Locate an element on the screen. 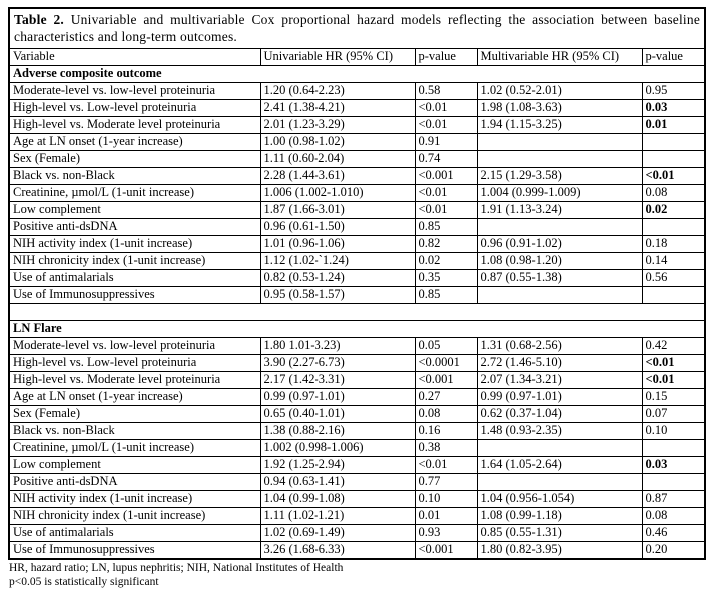 This screenshot has height=589, width=711. univariable-hr-cell: 1.01 (0.96-1.06) is located at coordinates (337, 243).